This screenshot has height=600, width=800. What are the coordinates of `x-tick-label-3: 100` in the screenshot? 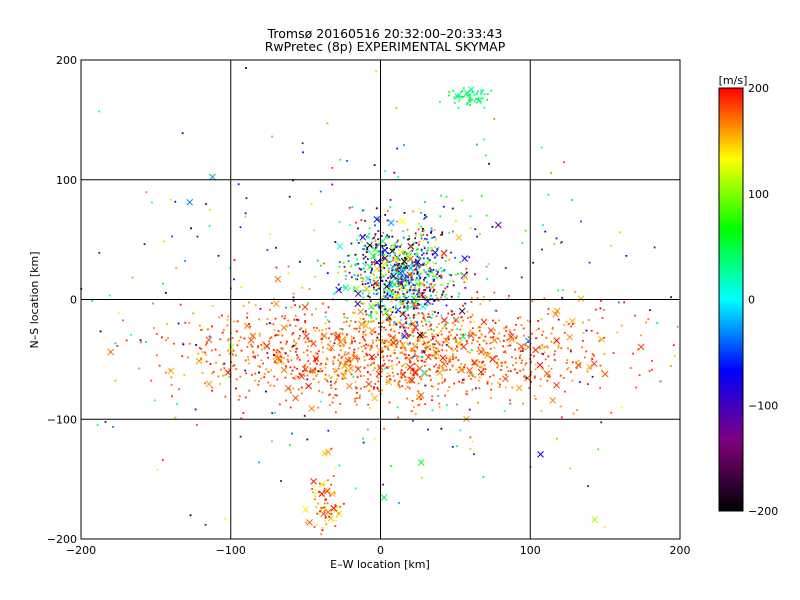 It's located at (530, 550).